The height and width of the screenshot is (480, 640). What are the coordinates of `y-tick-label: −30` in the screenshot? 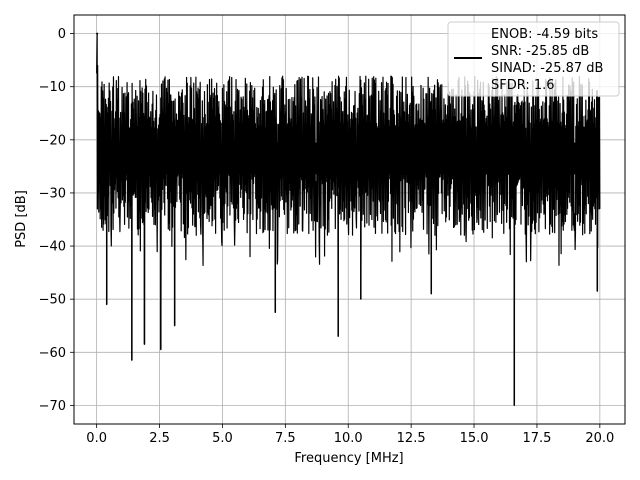 It's located at (52, 193).